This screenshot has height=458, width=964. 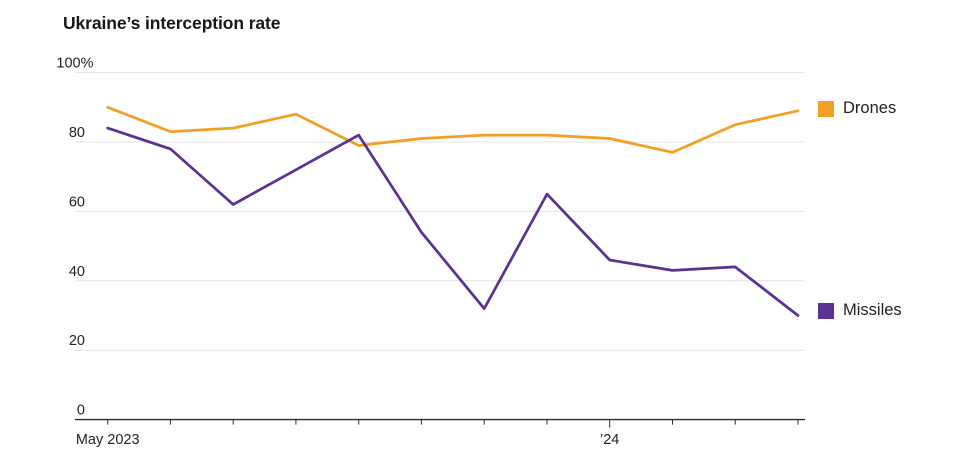 What do you see at coordinates (609, 440) in the screenshot?
I see `svg-text: ’24` at bounding box center [609, 440].